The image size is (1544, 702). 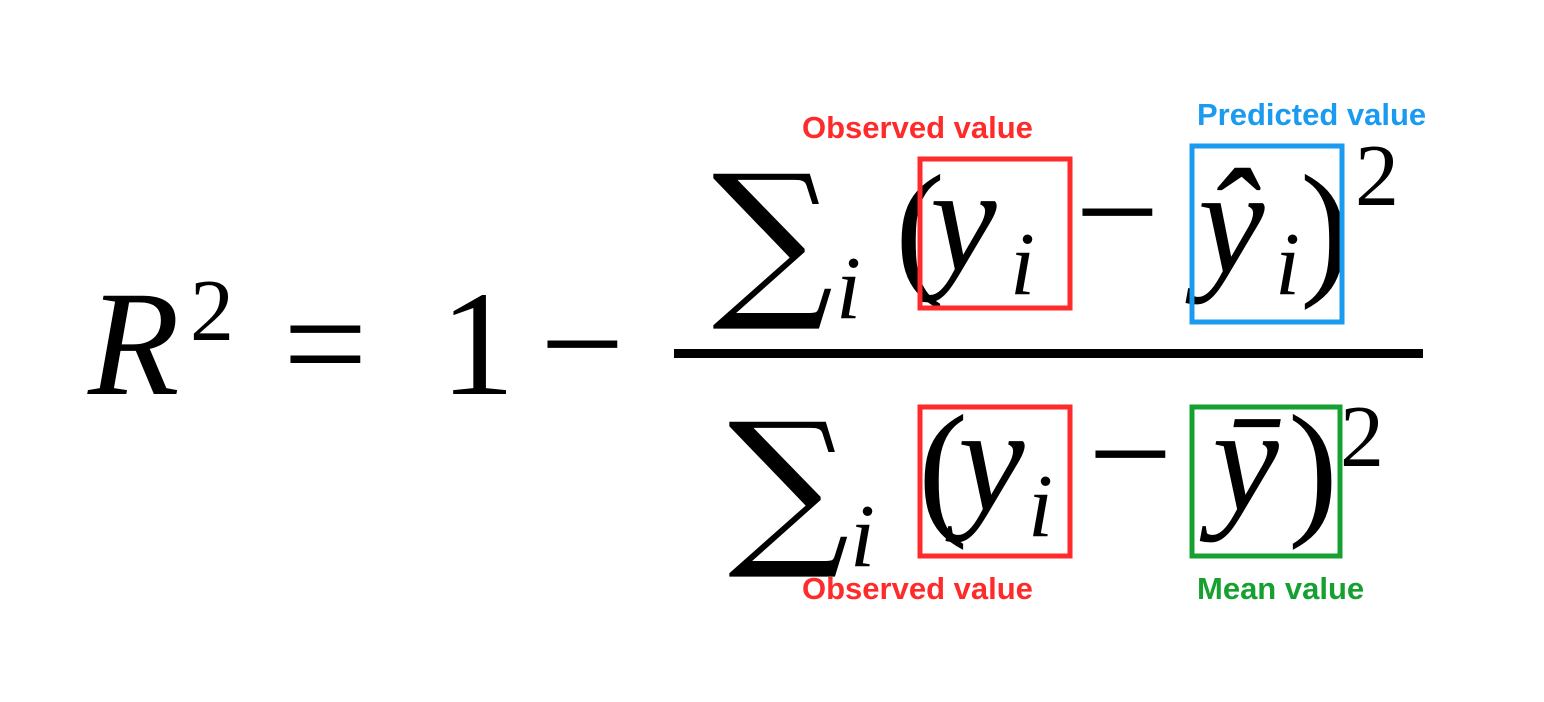 I want to click on numerator-observed-y: y, so click(x=957, y=220).